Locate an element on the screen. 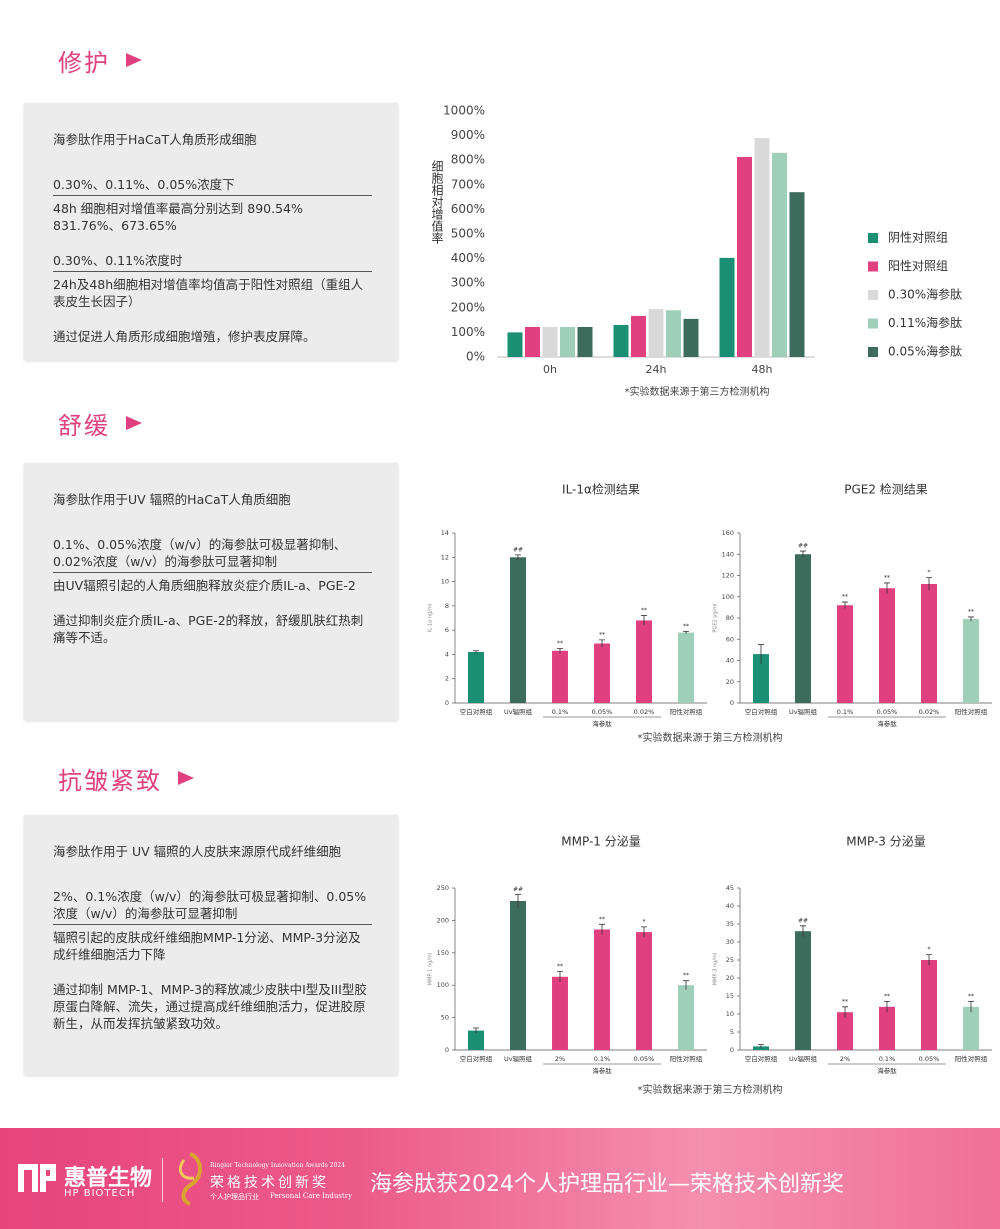  y-tick-label: 60 is located at coordinates (730, 639).